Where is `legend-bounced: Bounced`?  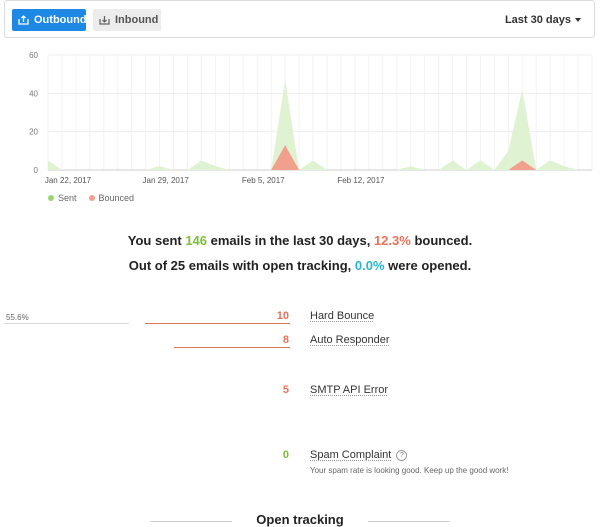 legend-bounced: Bounced is located at coordinates (111, 198).